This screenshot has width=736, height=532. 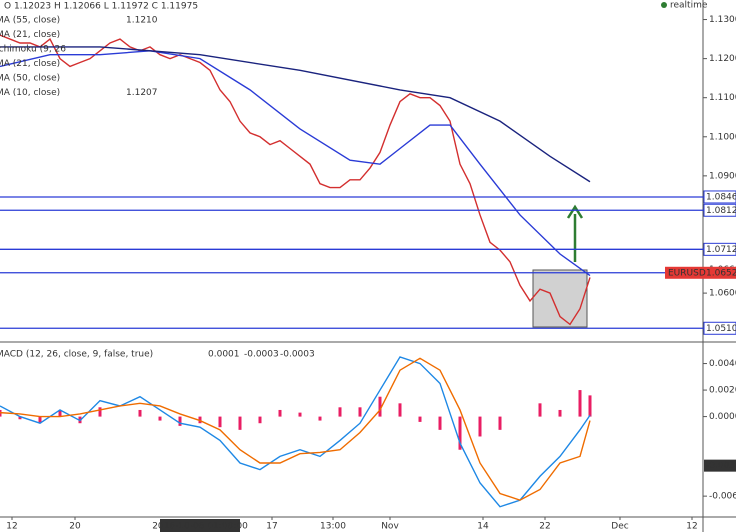 I want to click on indicator-label: Ichimoku (9, 26, so click(x=33, y=50).